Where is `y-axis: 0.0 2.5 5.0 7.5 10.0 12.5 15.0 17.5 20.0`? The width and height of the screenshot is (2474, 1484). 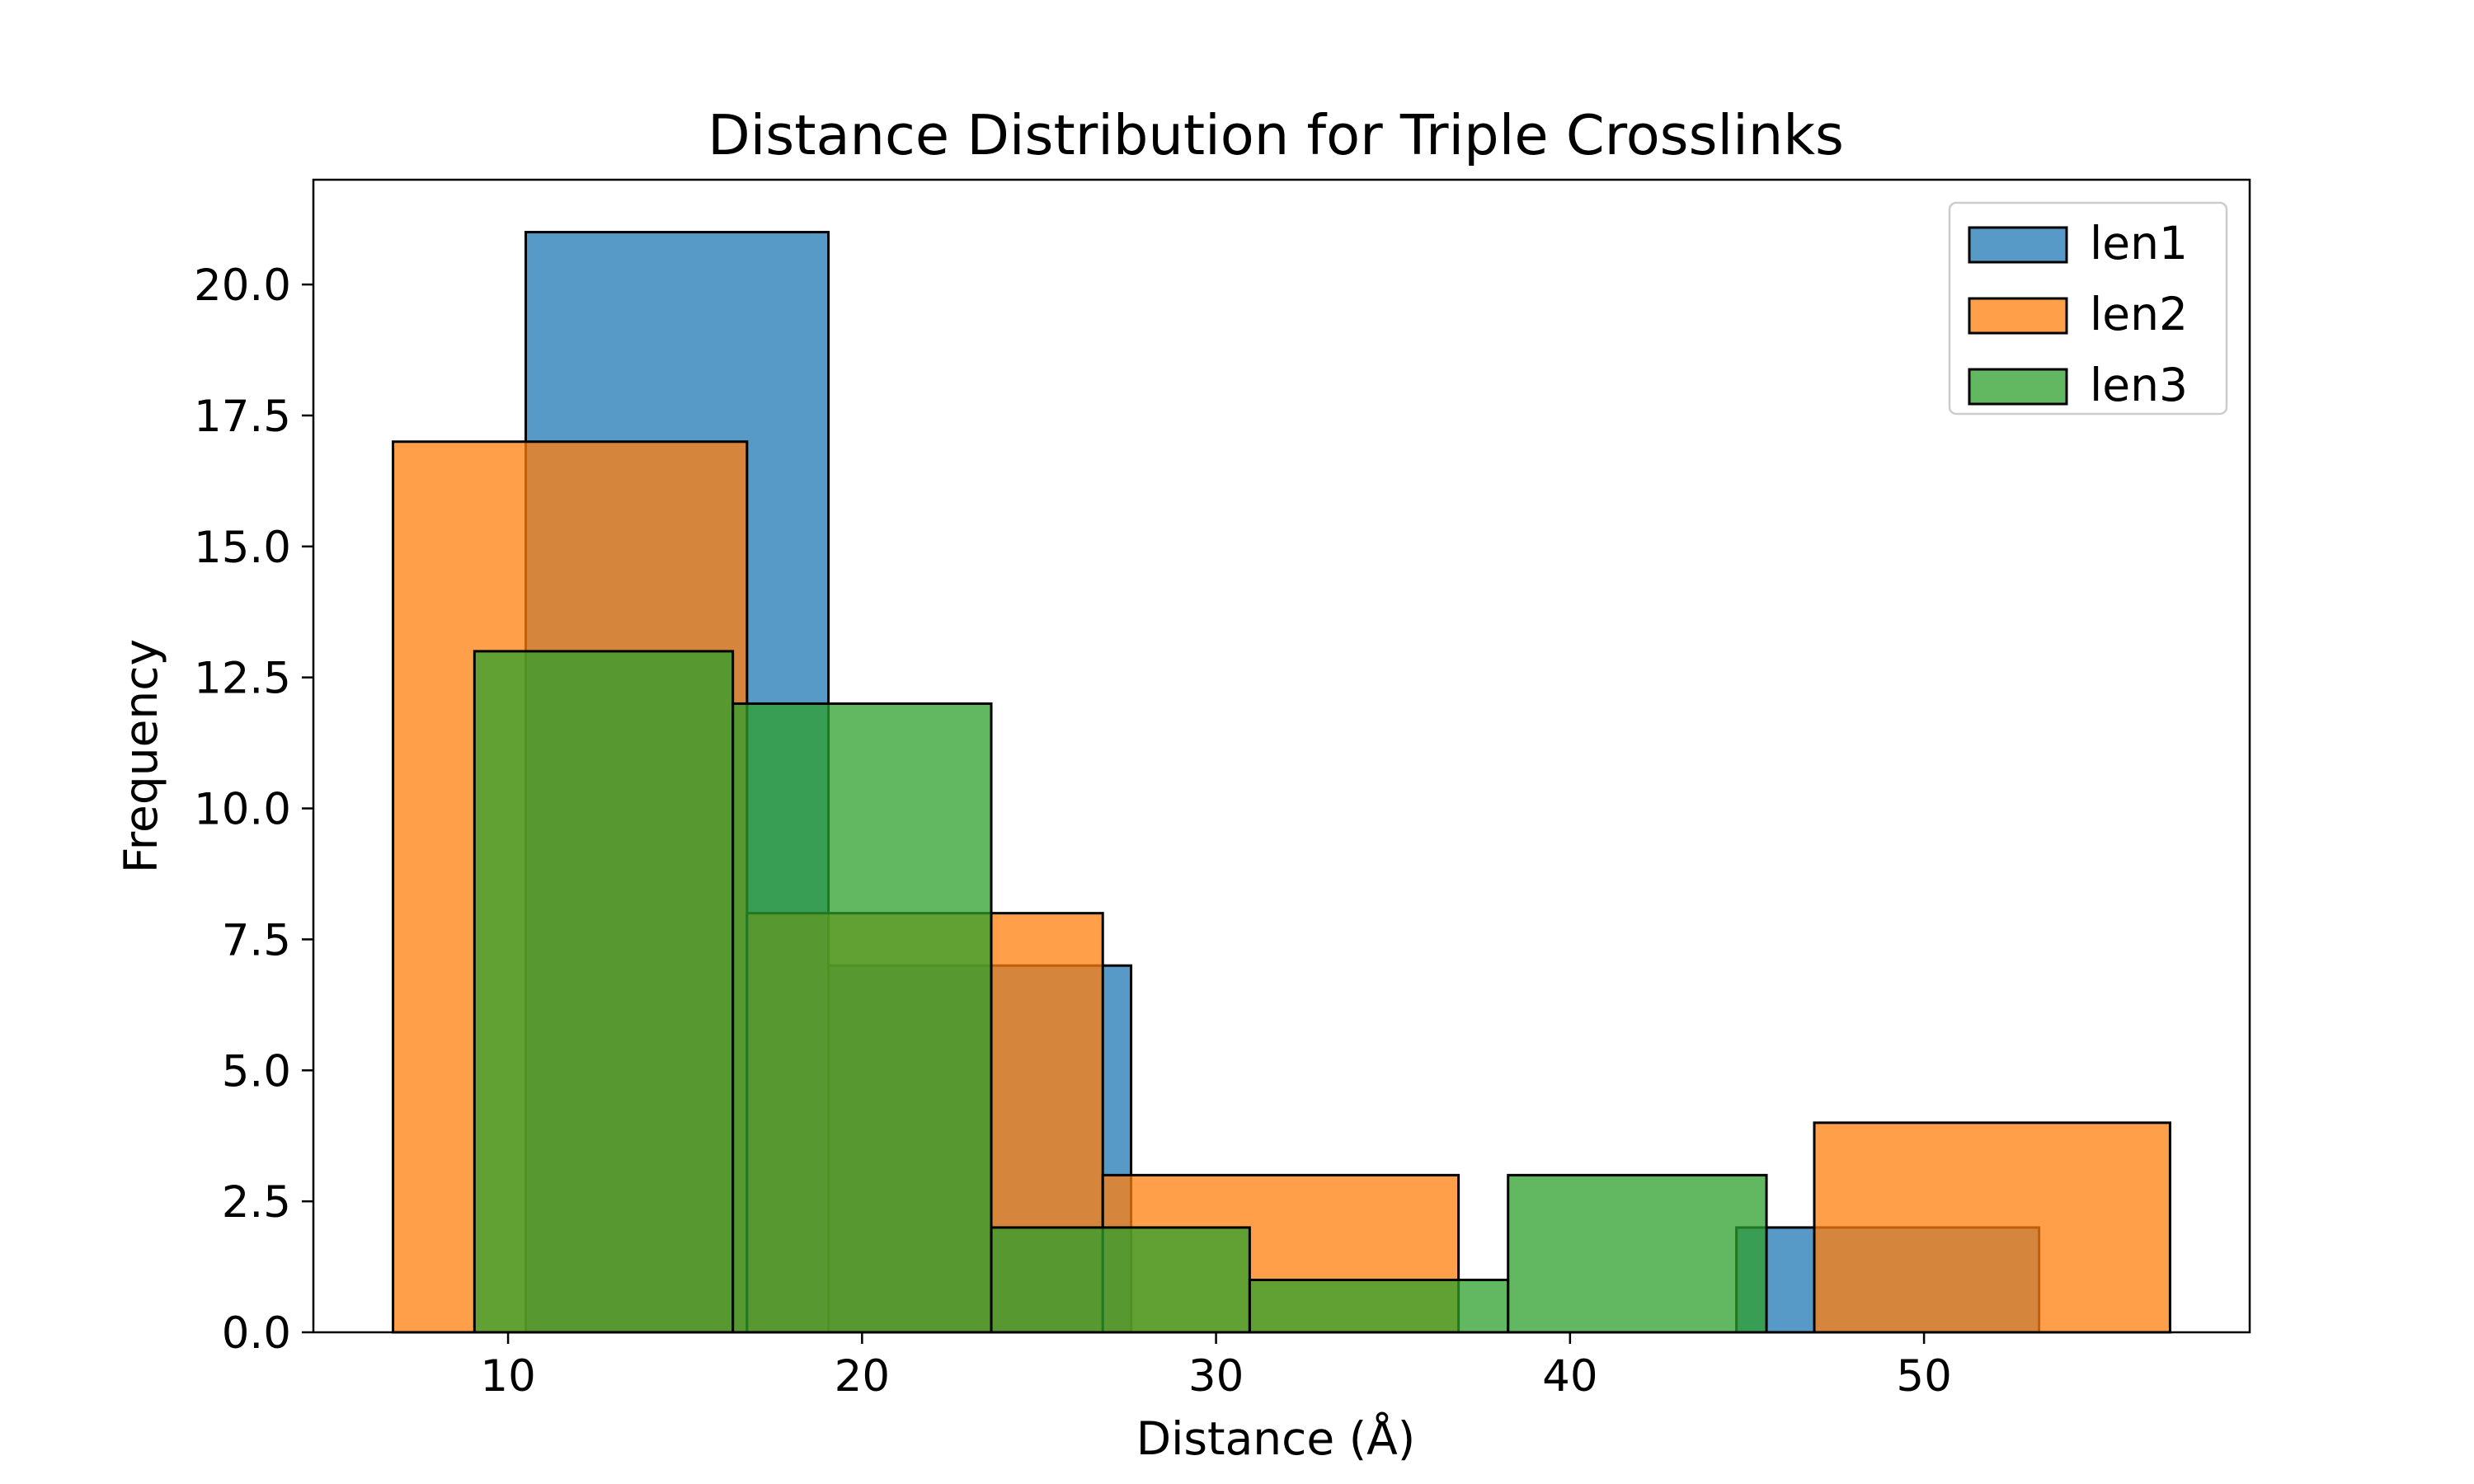
y-axis: 0.0 2.5 5.0 7.5 10.0 12.5 15.0 17.5 20.0 is located at coordinates (253, 810).